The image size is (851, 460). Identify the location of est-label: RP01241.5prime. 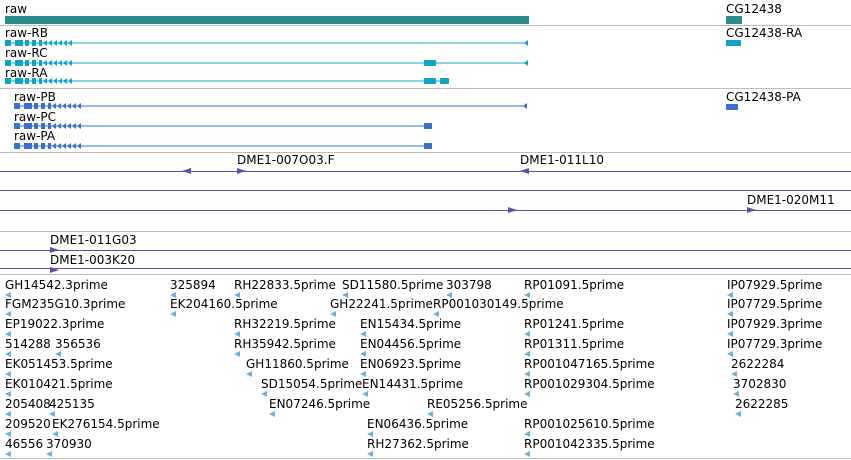
(574, 324).